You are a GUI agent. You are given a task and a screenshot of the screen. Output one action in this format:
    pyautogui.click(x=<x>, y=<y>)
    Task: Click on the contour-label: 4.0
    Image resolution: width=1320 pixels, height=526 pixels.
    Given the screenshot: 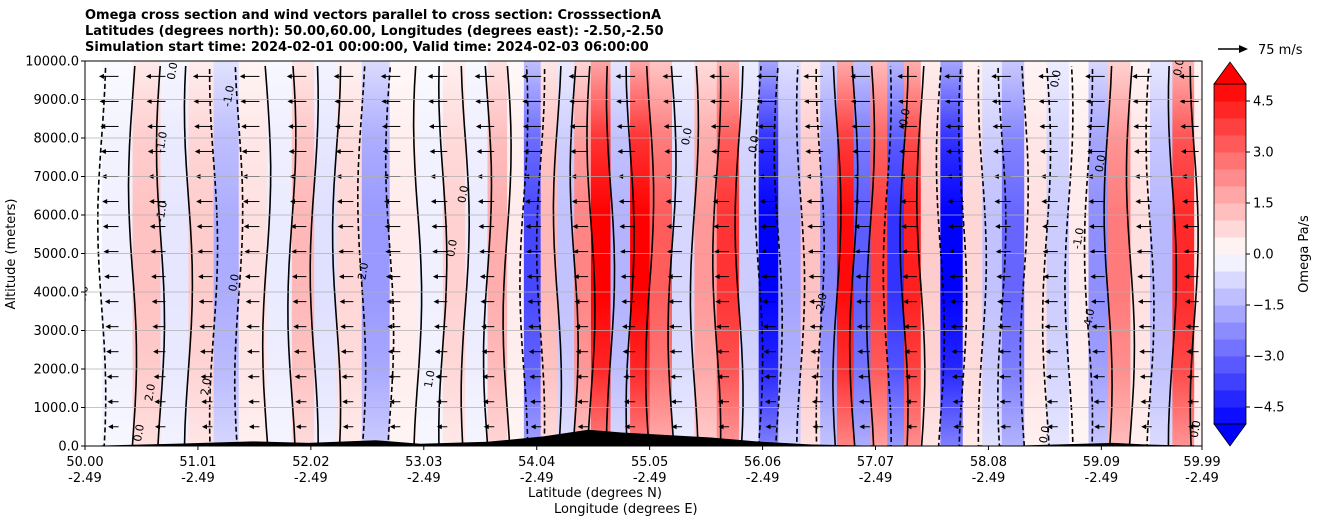 What is the action you would take?
    pyautogui.click(x=1089, y=317)
    